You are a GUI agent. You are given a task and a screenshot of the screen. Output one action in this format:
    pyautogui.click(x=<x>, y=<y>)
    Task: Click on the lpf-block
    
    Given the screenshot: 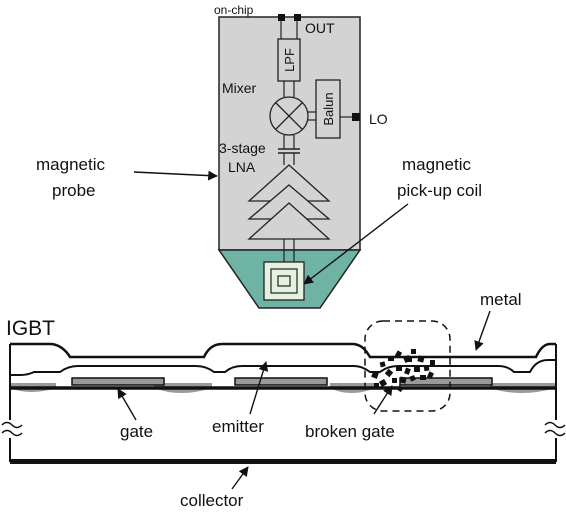 What is the action you would take?
    pyautogui.click(x=289, y=60)
    